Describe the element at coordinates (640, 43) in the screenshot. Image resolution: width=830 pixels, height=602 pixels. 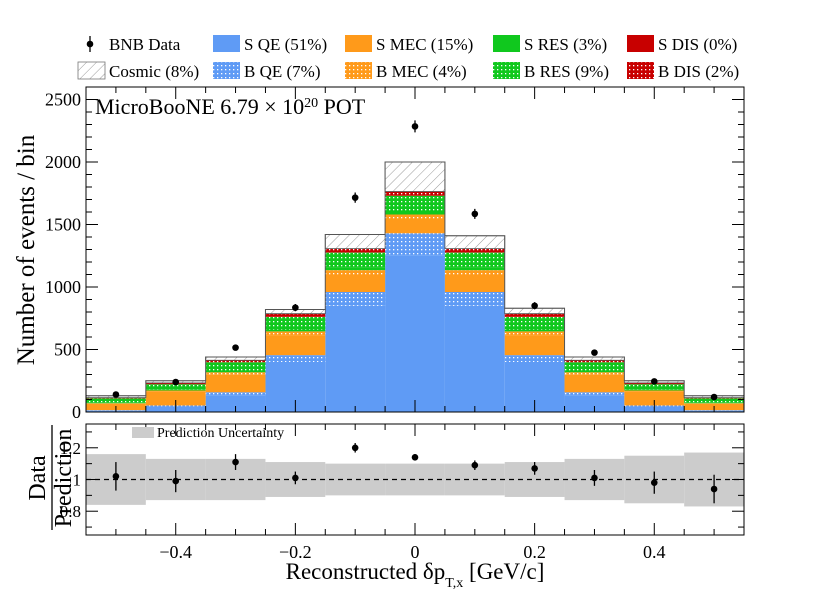
I see `legend-swatch-sdis` at that location.